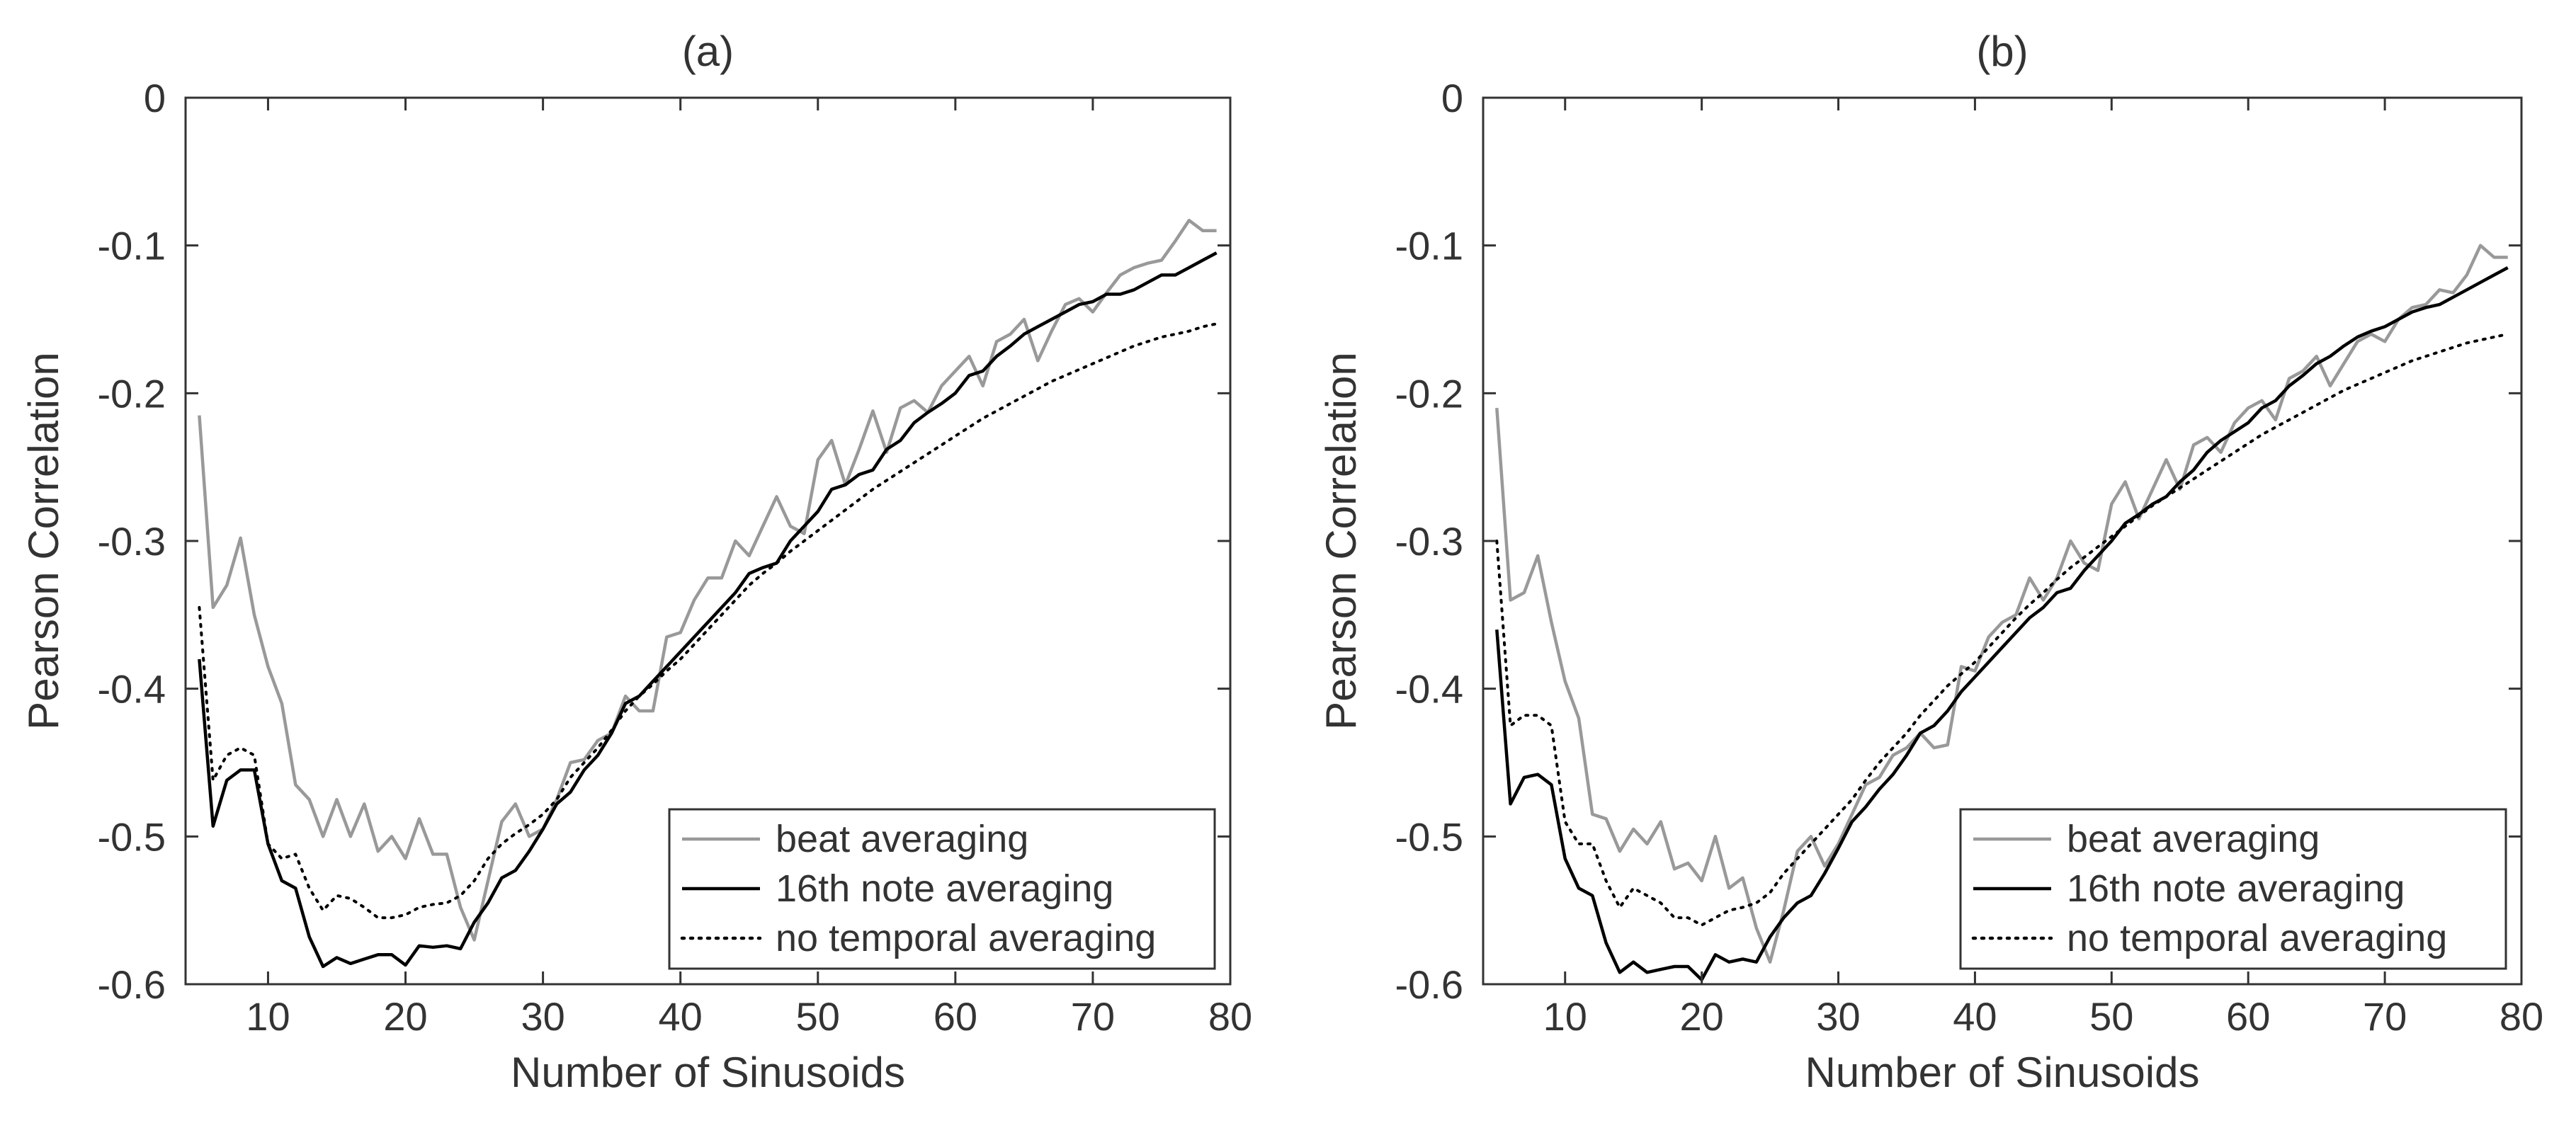 This screenshot has height=1123, width=2576. Describe the element at coordinates (2002, 51) in the screenshot. I see `chart-title: (b)` at that location.